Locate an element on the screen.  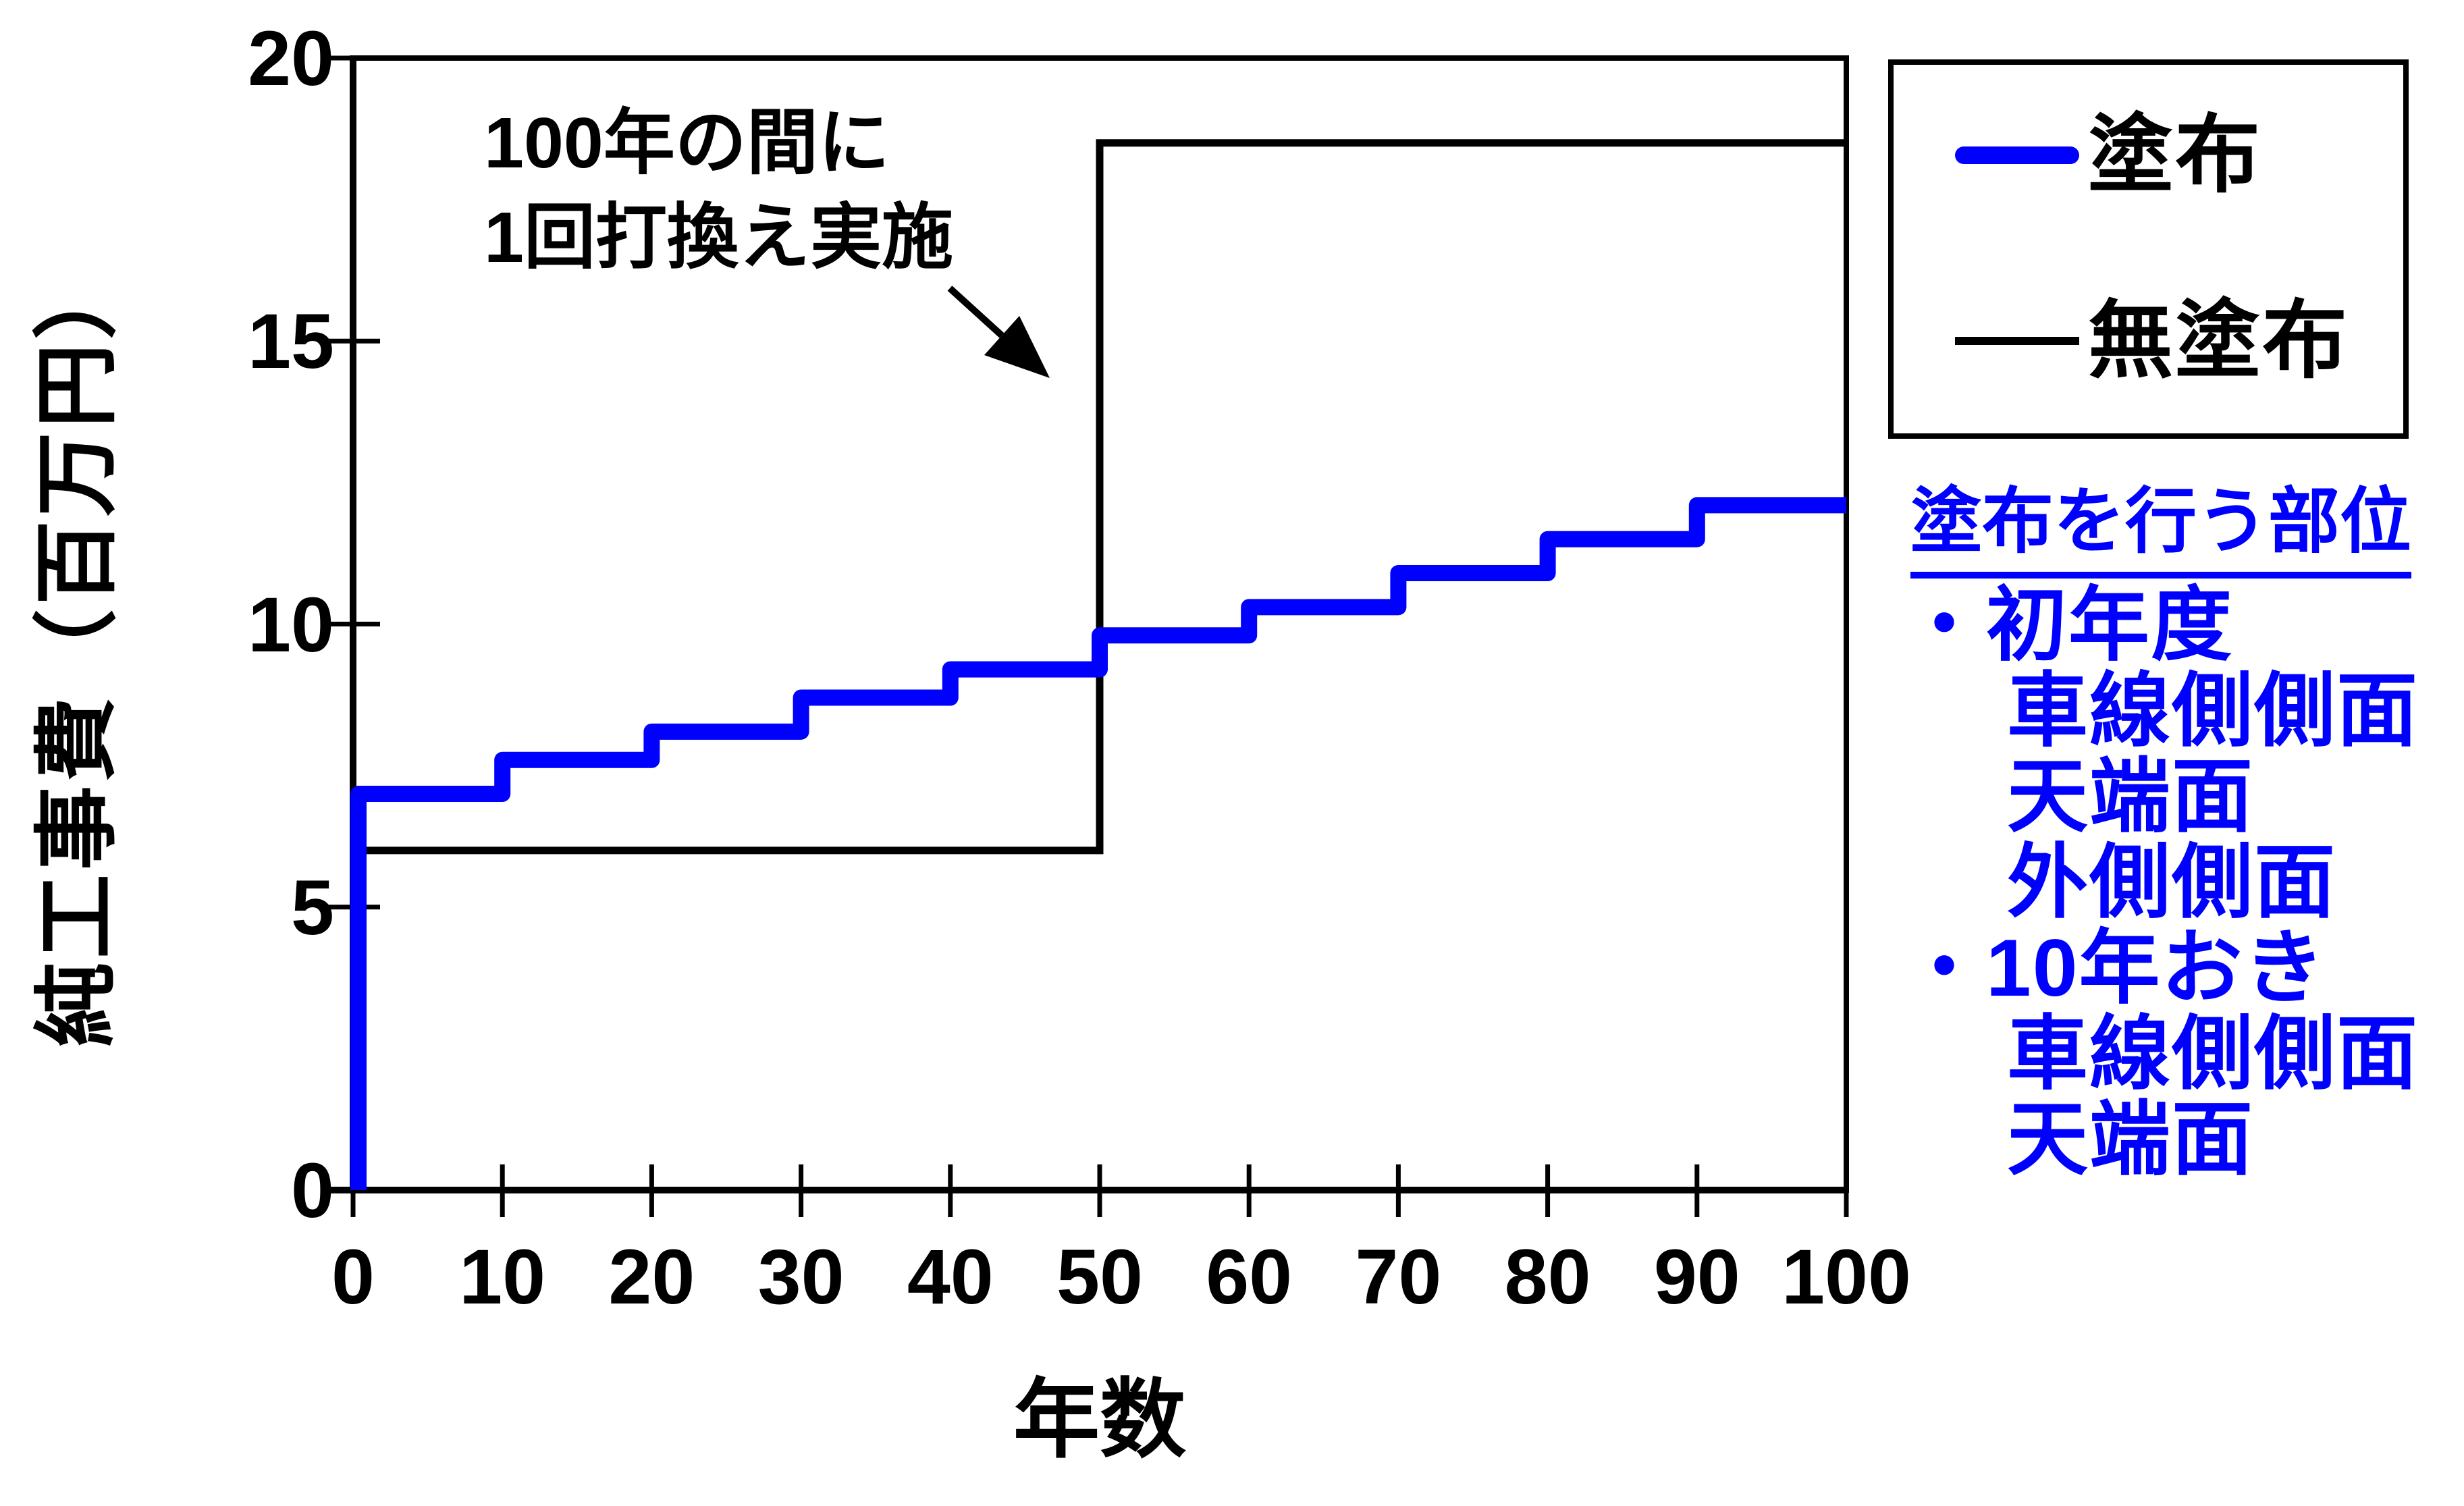
x-tick-label: 30 is located at coordinates (801, 1277).